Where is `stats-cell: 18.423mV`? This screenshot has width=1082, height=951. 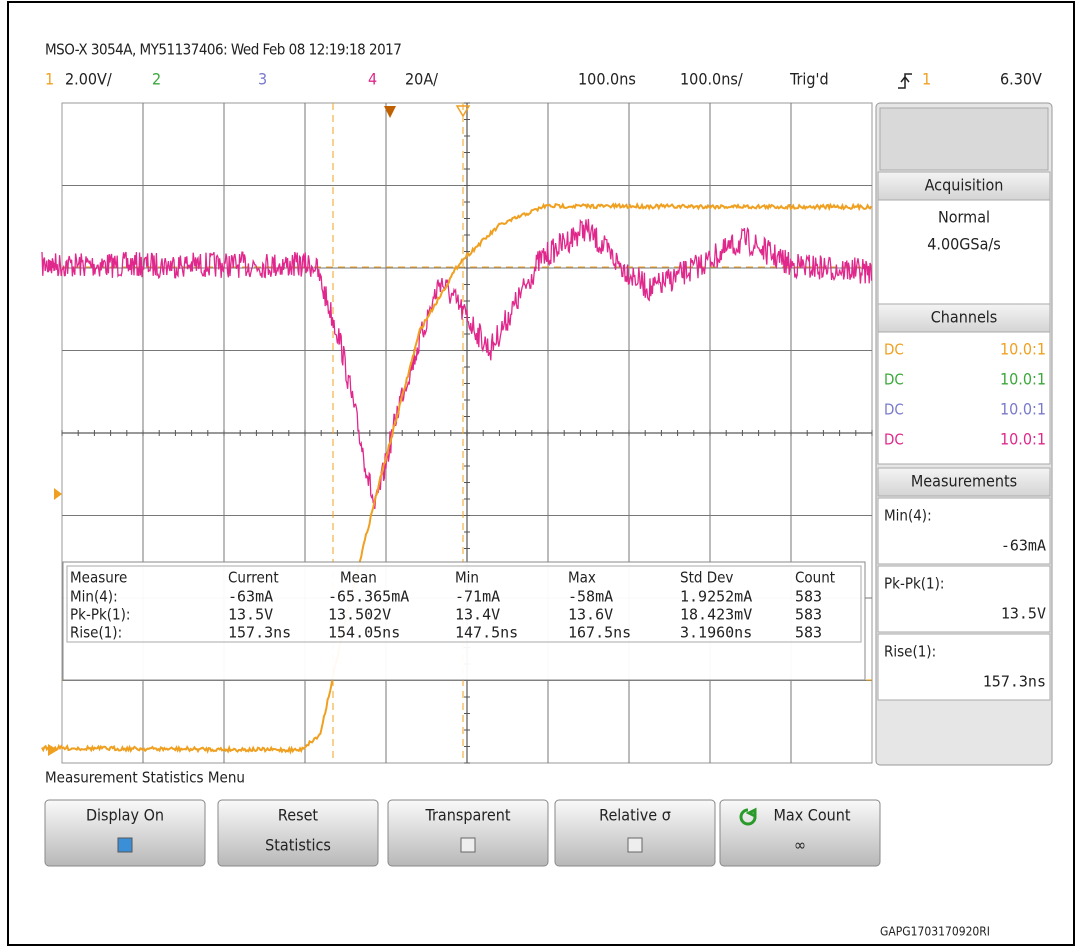 stats-cell: 18.423mV is located at coordinates (716, 615).